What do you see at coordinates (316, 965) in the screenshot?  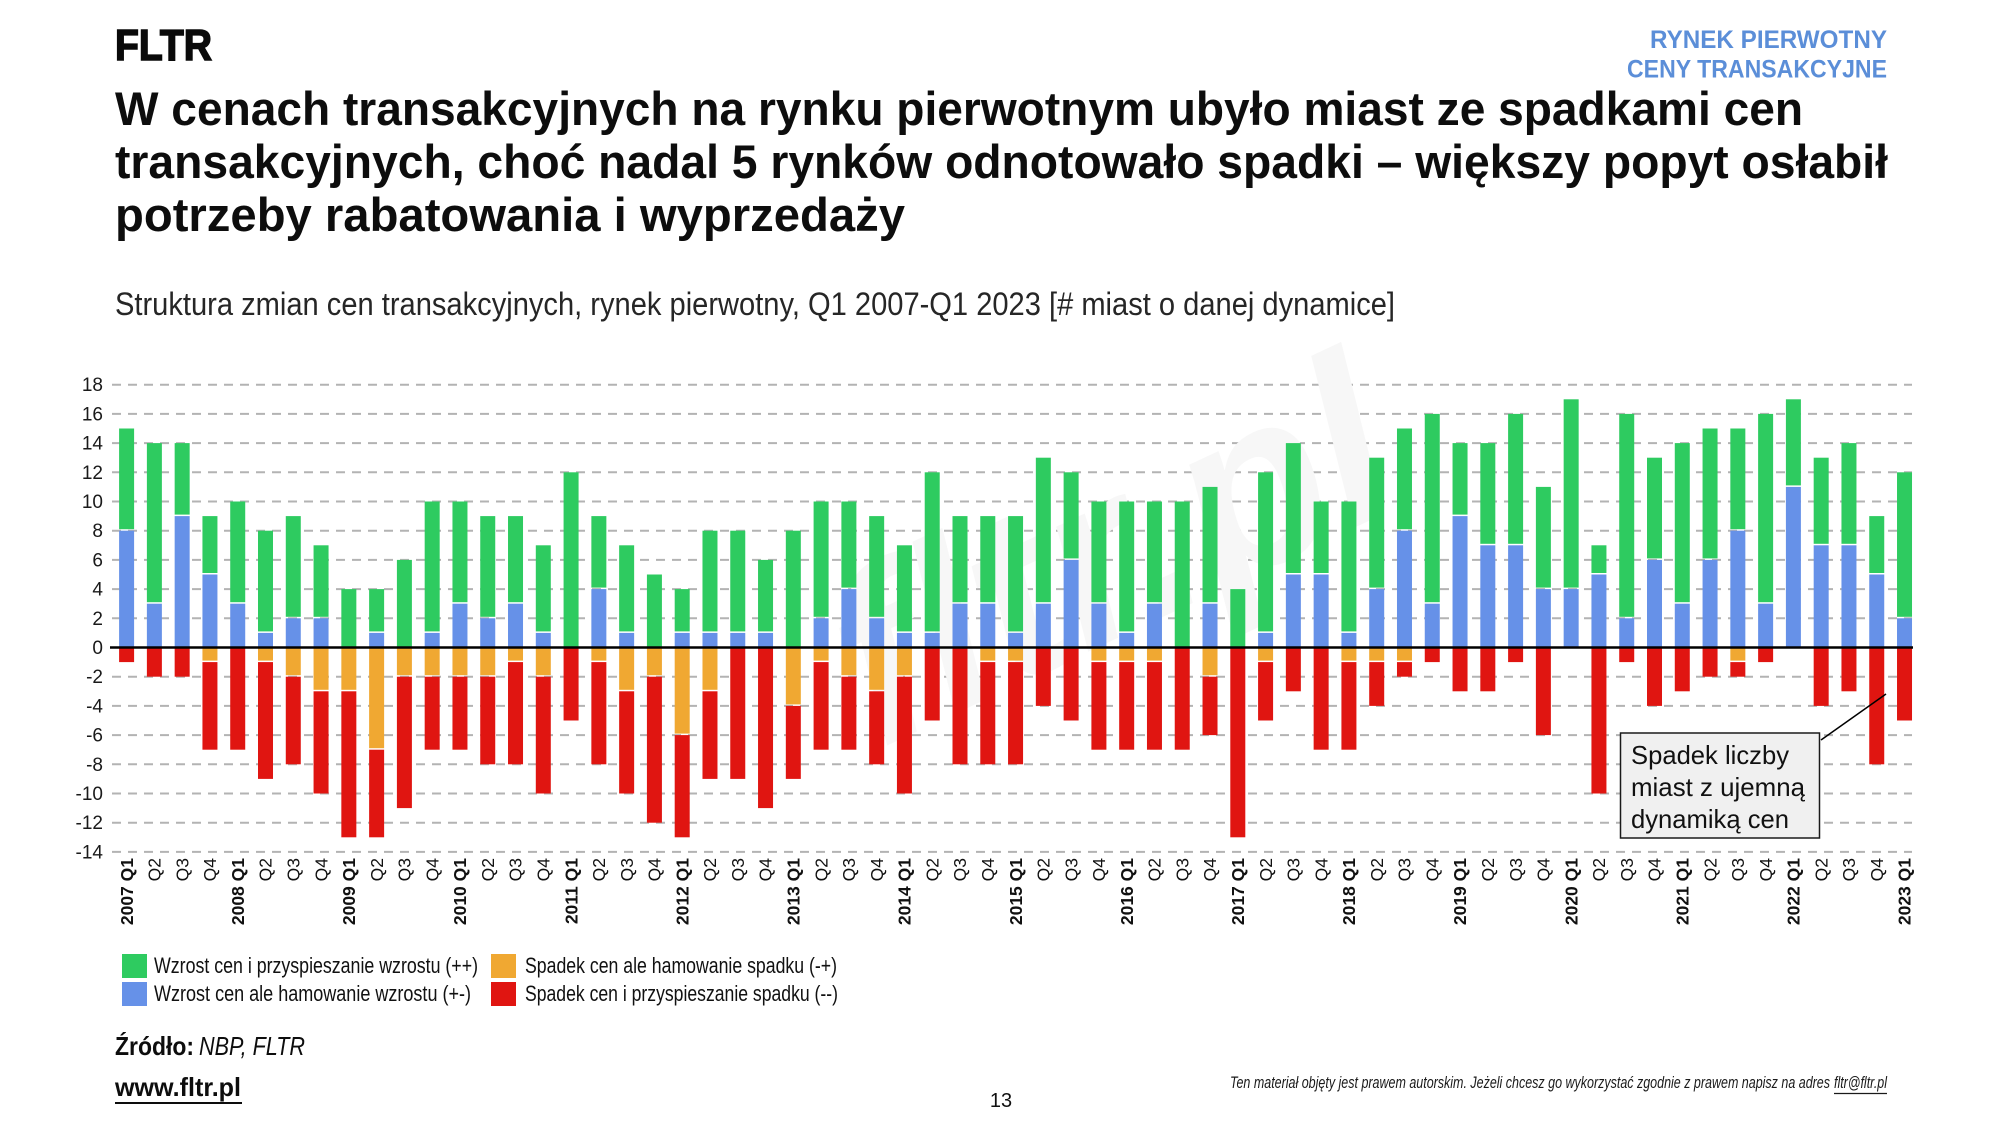 I see `svg-text:Wzrost cen i przyspieszanie wz: Wzrost cen i przyspieszanie wzrostu (++)` at bounding box center [316, 965].